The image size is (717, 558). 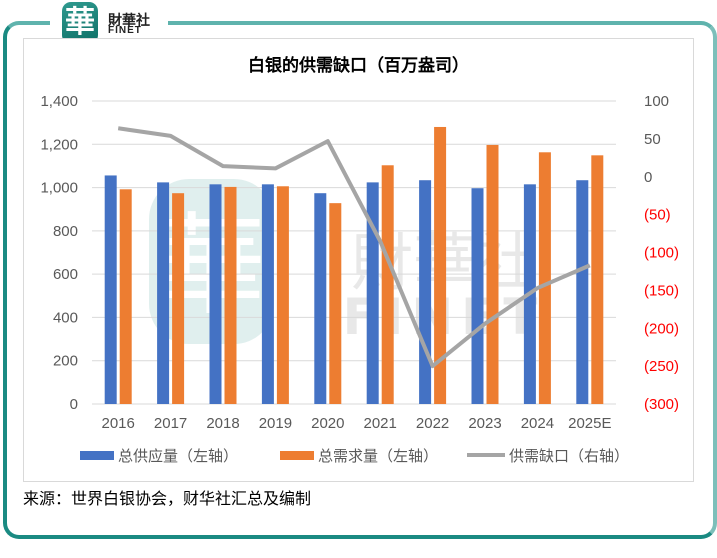 What do you see at coordinates (661, 404) in the screenshot?
I see `right-tick-label: (300)` at bounding box center [661, 404].